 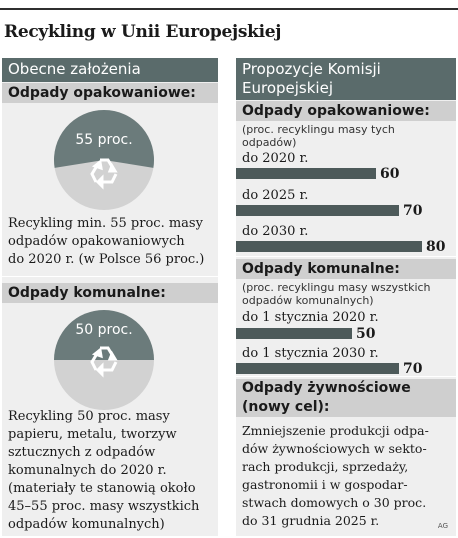 I want to click on heading-line: Odpady żywnościowe, so click(x=326, y=388).